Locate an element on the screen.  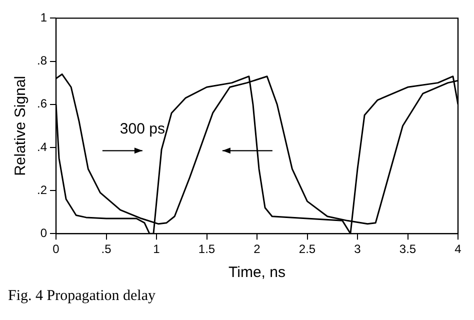
caption: Fig. 4 Propagation delay is located at coordinates (82, 296).